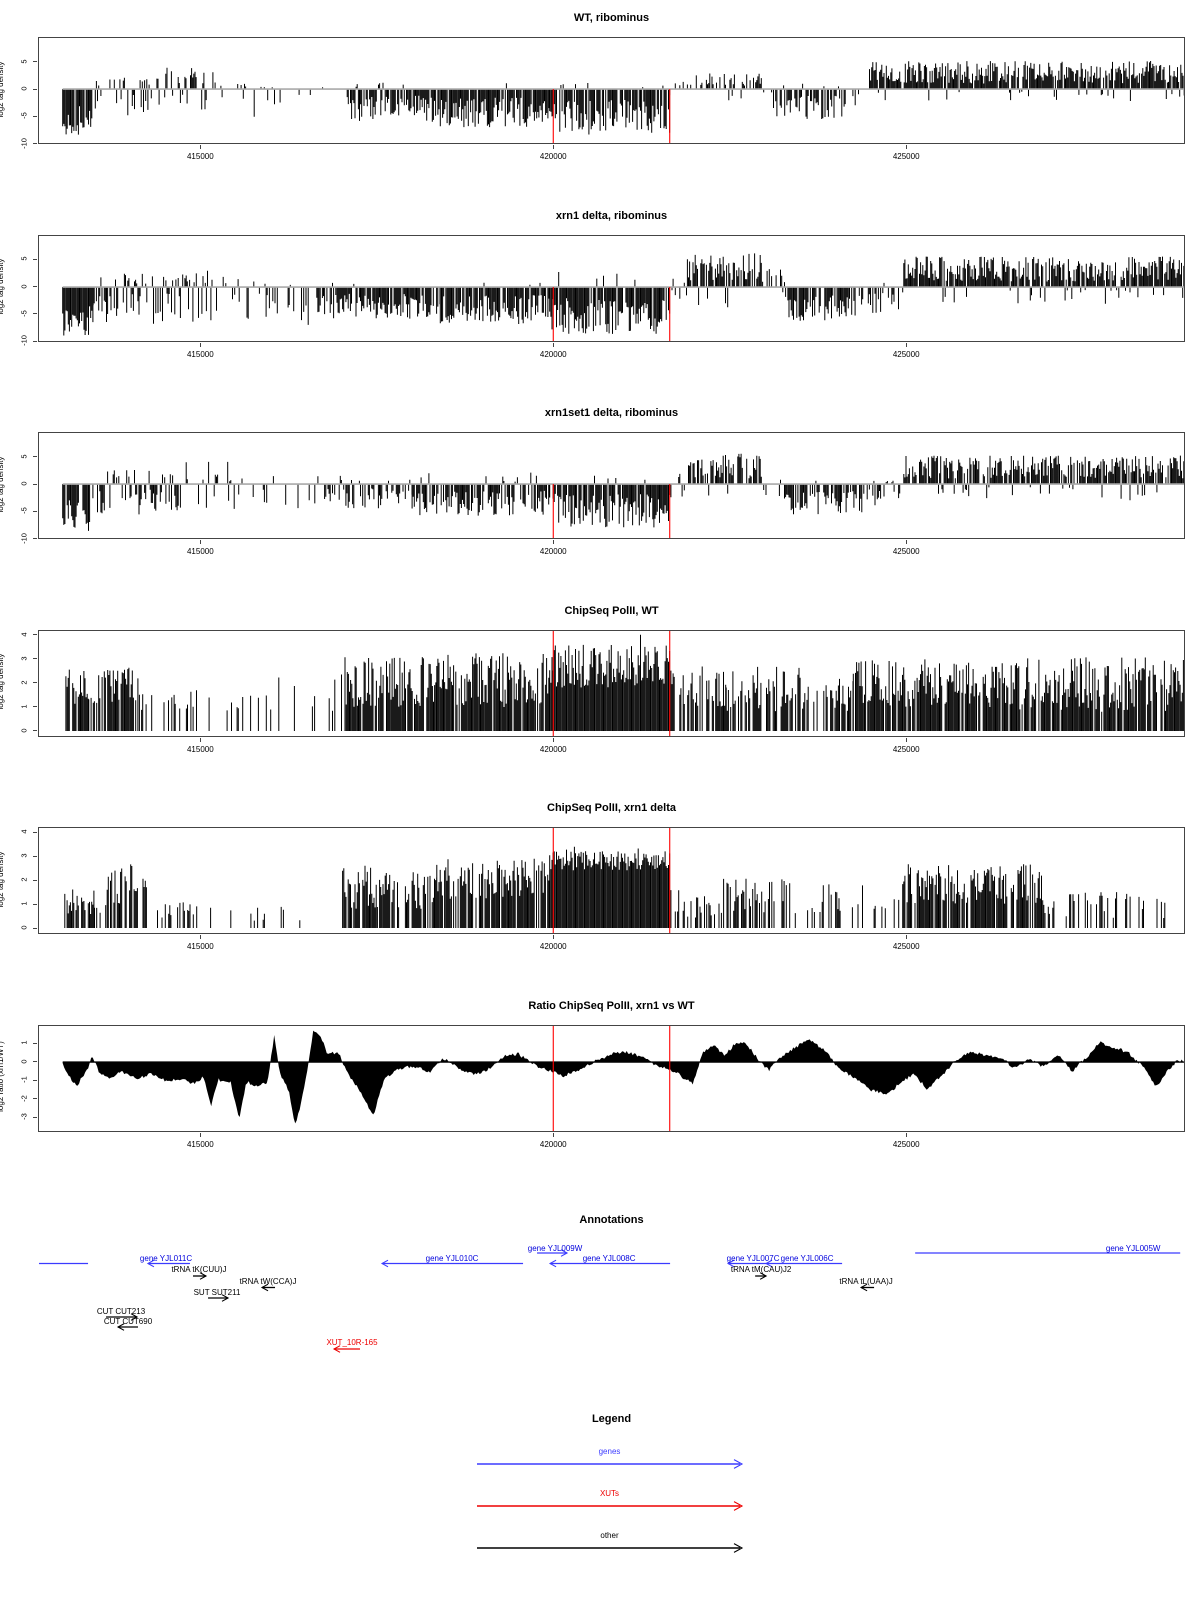 The height and width of the screenshot is (1600, 1200). I want to click on annotation-label: tRNA tM(CAU)J2, so click(761, 1269).